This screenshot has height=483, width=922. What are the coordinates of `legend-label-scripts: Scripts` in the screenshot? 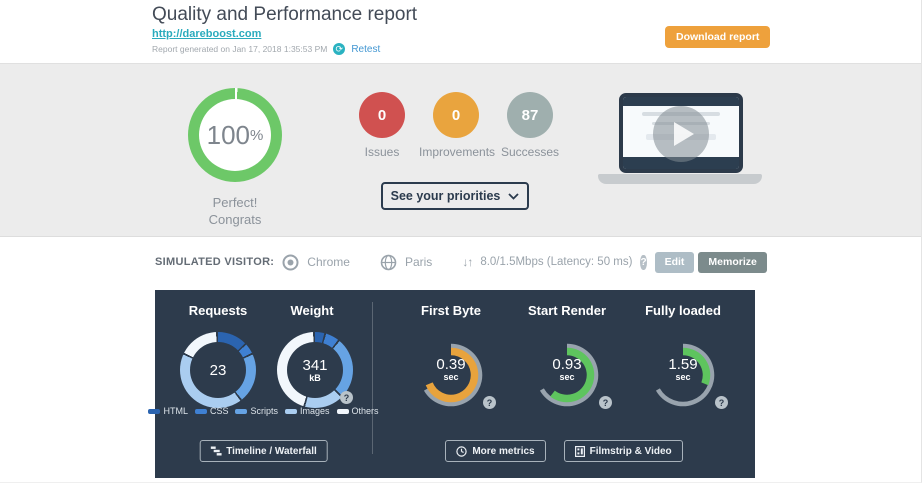 It's located at (264, 411).